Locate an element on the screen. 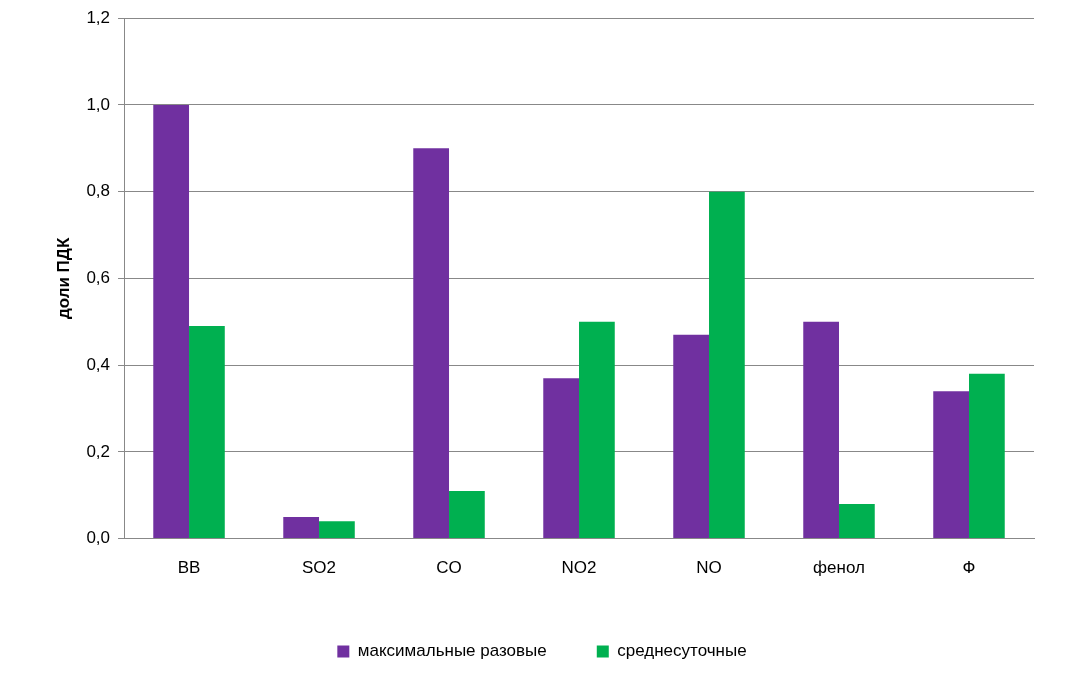 The width and height of the screenshot is (1092, 695). y-tick-label: 1,0 is located at coordinates (98, 104).